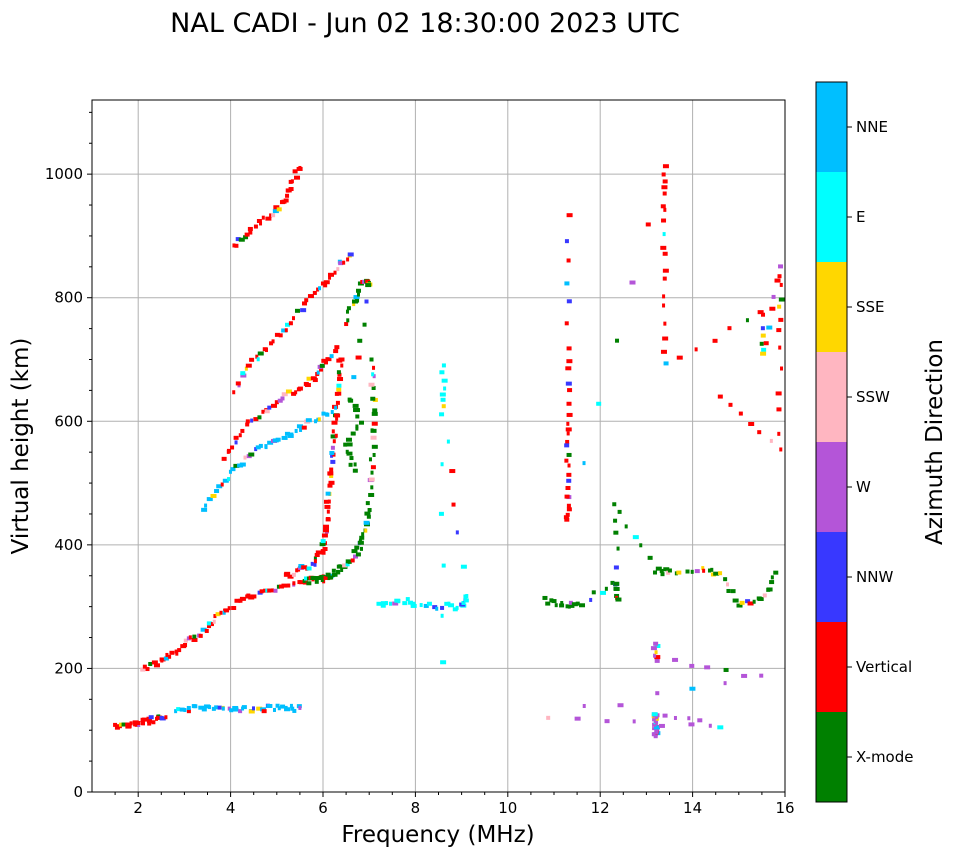 This screenshot has width=958, height=857. I want to click on y-axis-label: Virtual height (km), so click(21, 446).